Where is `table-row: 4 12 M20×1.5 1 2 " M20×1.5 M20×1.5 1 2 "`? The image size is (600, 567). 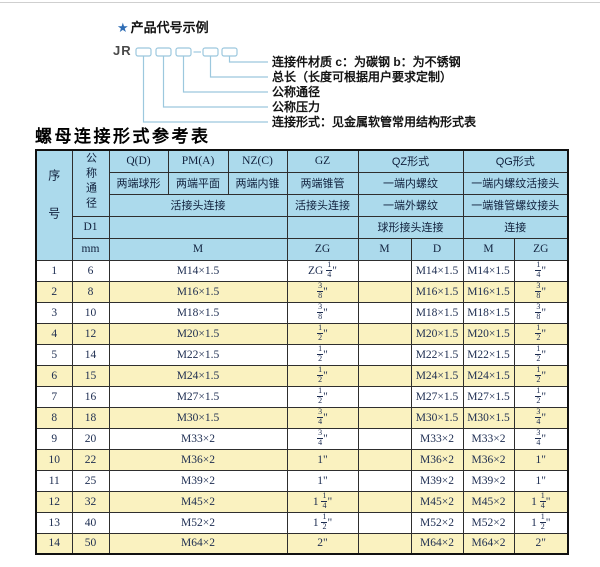 table-row: 4 12 M20×1.5 1 2 " M20×1.5 M20×1.5 1 2 " is located at coordinates (302, 333).